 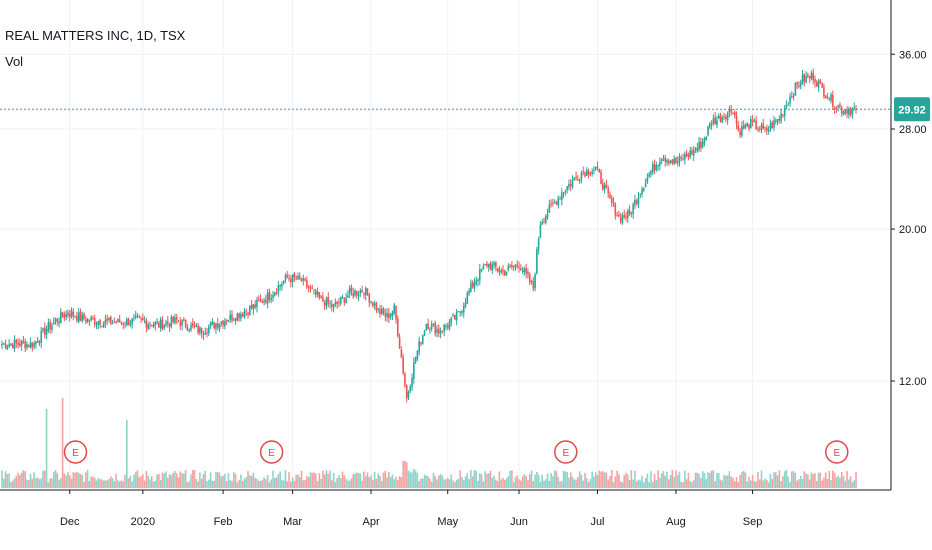 What do you see at coordinates (911, 275) in the screenshot?
I see `price-axis: 12.00 20.00 28.00 36.00` at bounding box center [911, 275].